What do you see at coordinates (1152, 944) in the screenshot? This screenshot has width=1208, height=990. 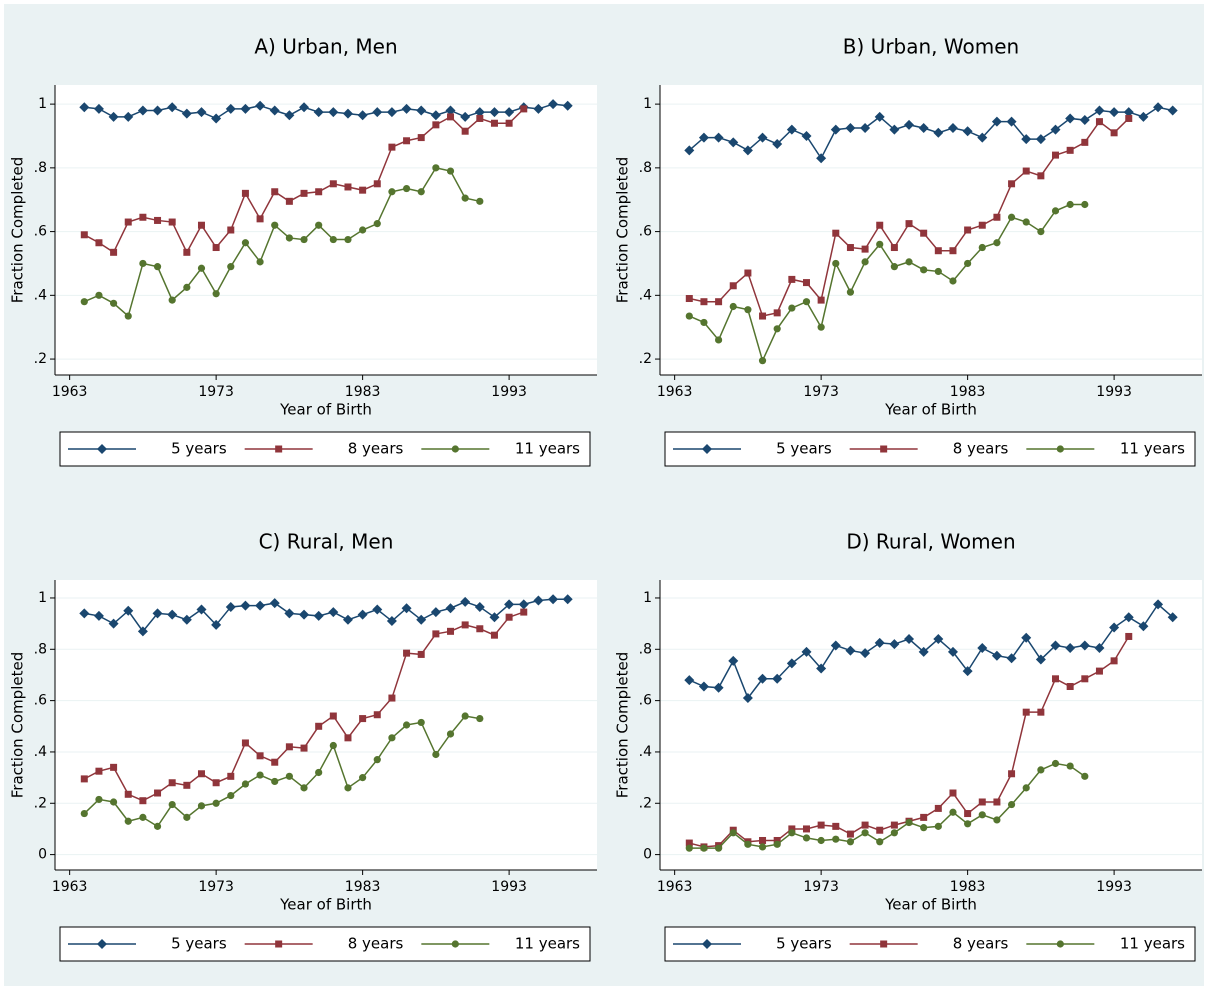 I see `legend-label: 11 years` at bounding box center [1152, 944].